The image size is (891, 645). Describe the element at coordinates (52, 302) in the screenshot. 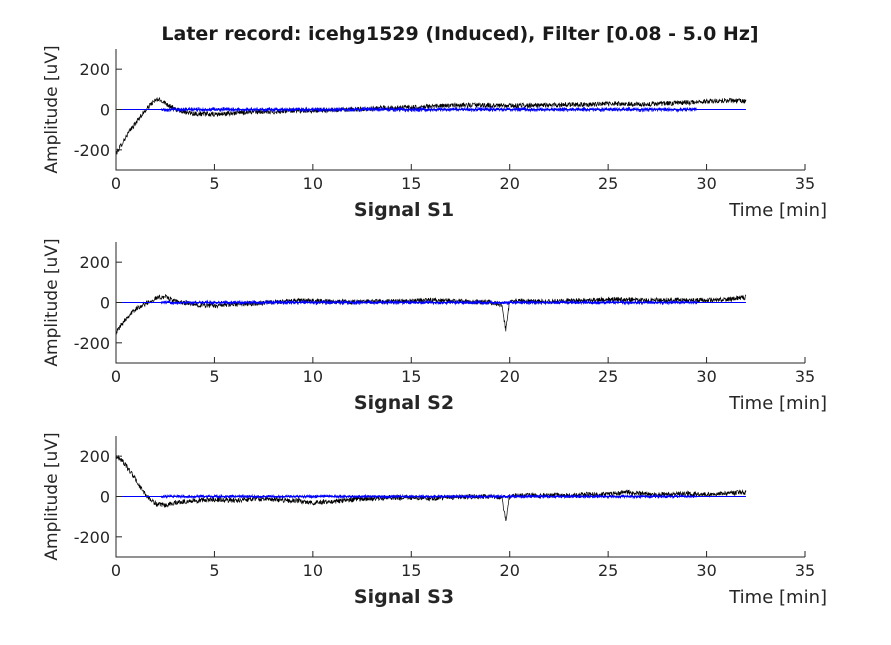

I see `y-axis-label-s2: Amplitude [uV]` at that location.